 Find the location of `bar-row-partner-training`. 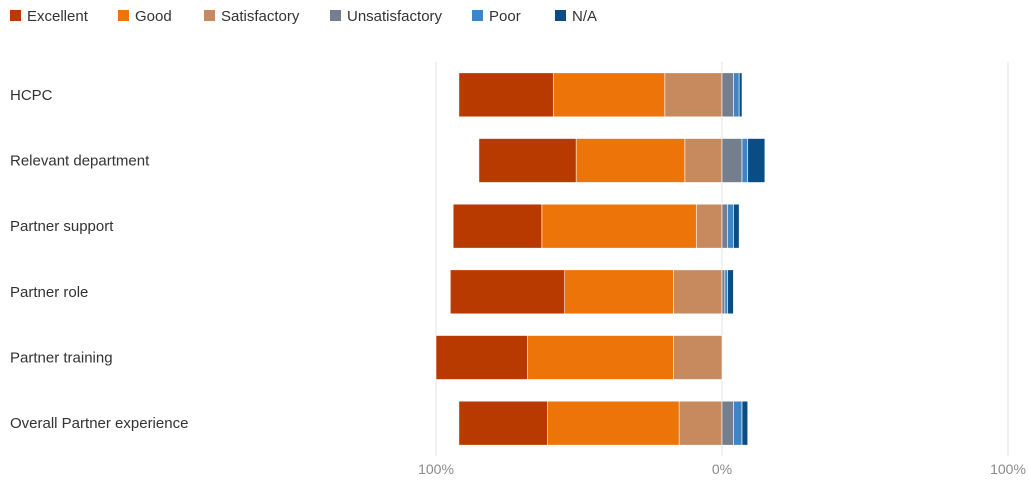

bar-row-partner-training is located at coordinates (579, 357).